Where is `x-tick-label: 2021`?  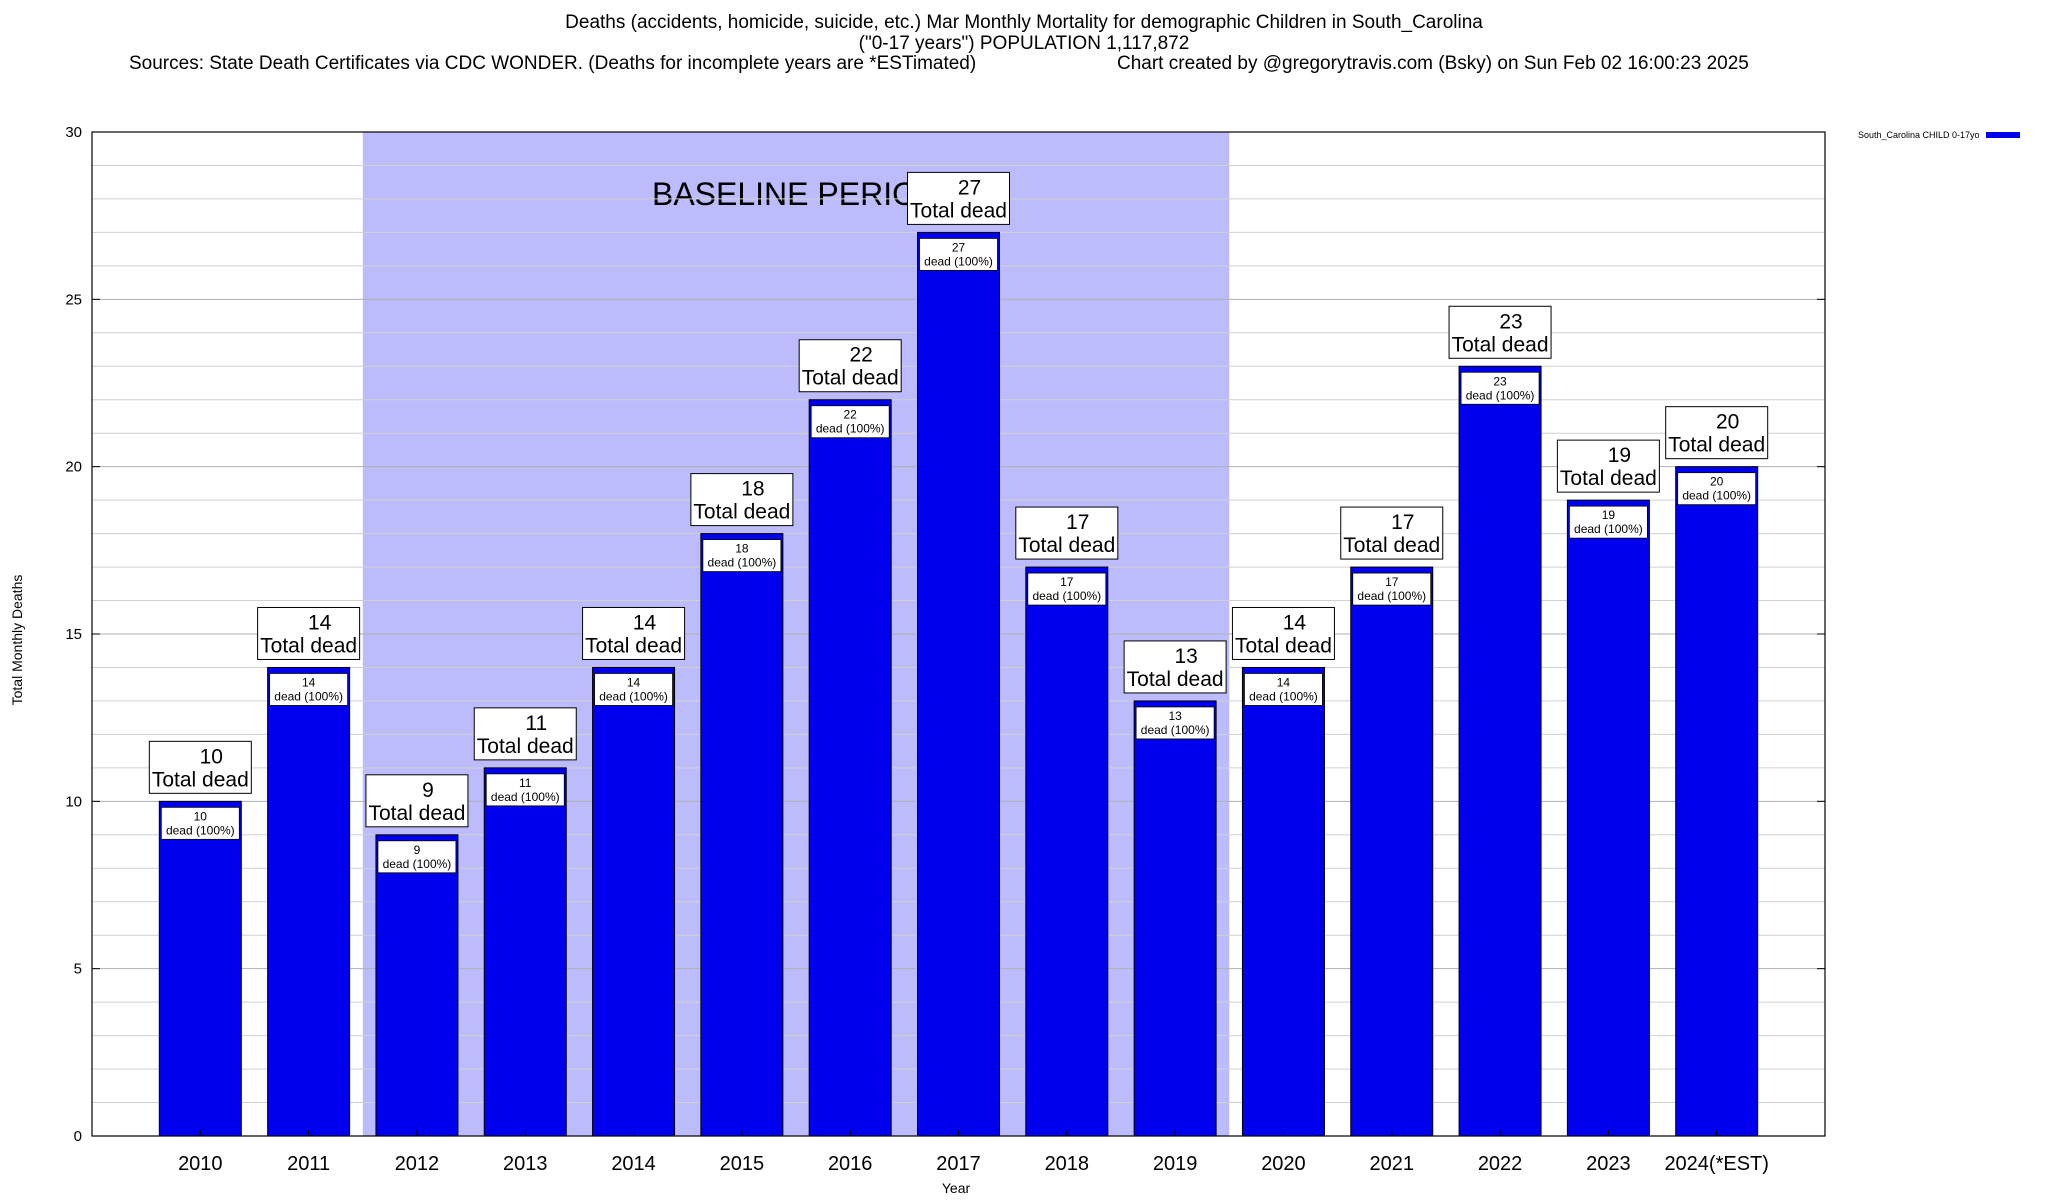
x-tick-label: 2021 is located at coordinates (1392, 1164).